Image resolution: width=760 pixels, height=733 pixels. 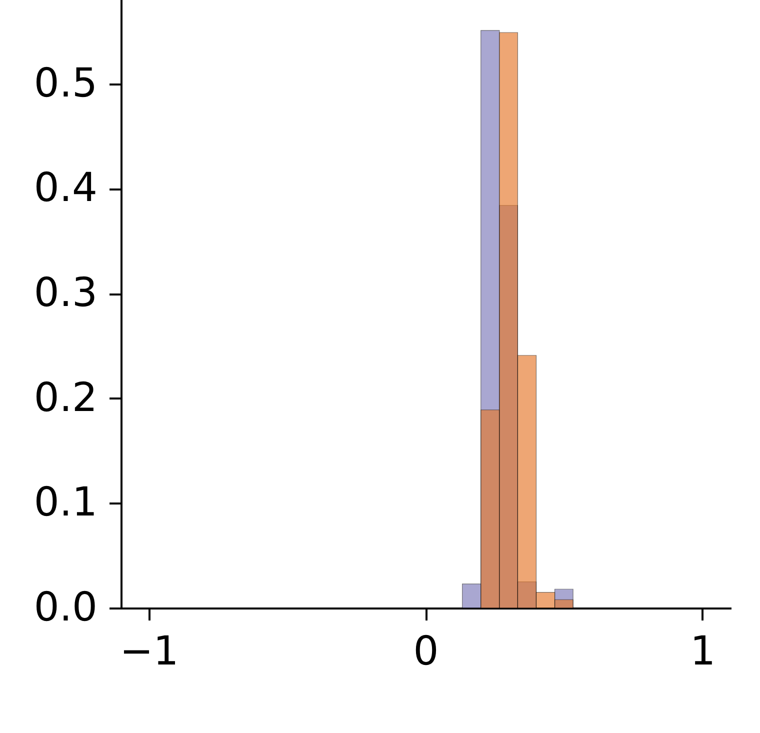 I want to click on x-tick-label: 0, so click(x=426, y=651).